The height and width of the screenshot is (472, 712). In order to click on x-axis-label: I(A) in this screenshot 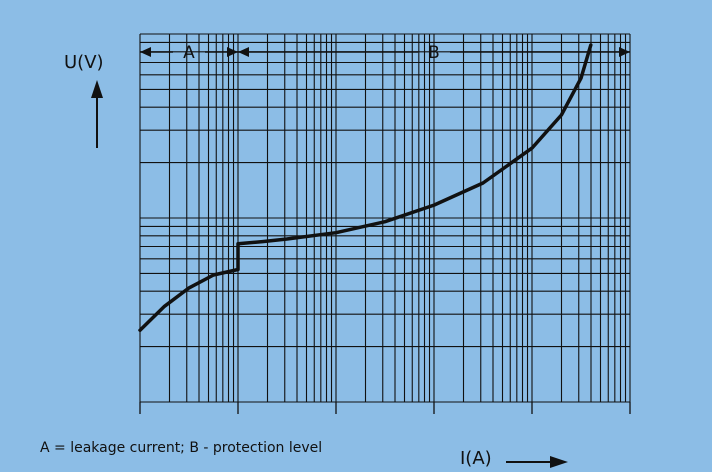, I will do `click(476, 458)`.